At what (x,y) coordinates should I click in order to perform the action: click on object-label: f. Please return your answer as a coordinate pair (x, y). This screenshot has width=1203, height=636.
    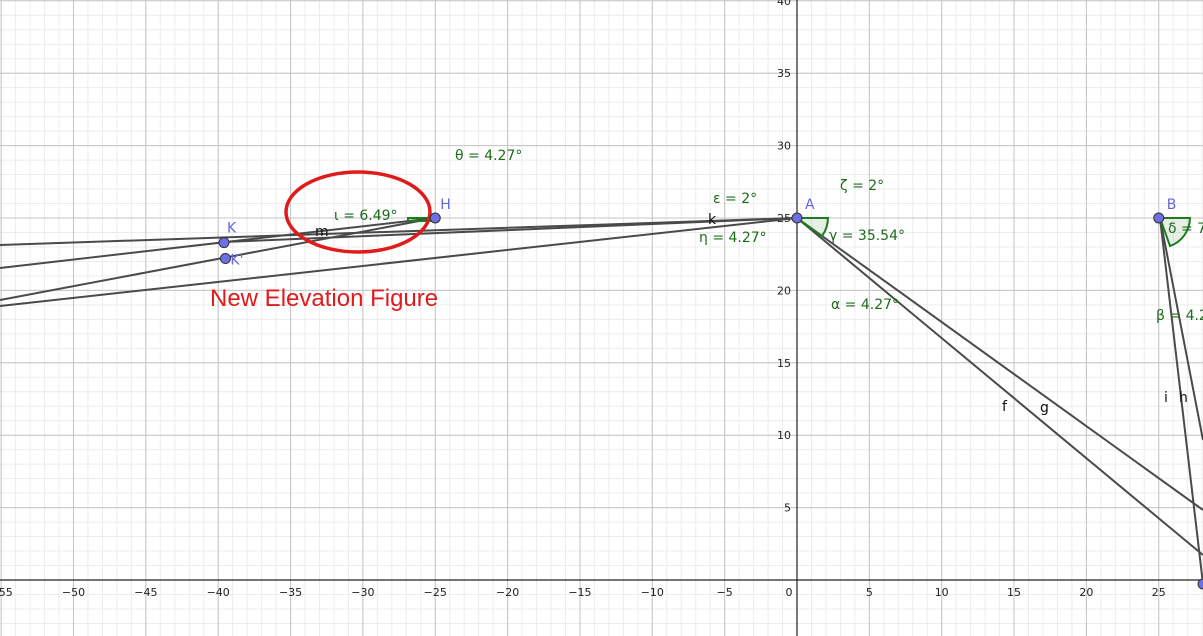
    Looking at the image, I should click on (1005, 407).